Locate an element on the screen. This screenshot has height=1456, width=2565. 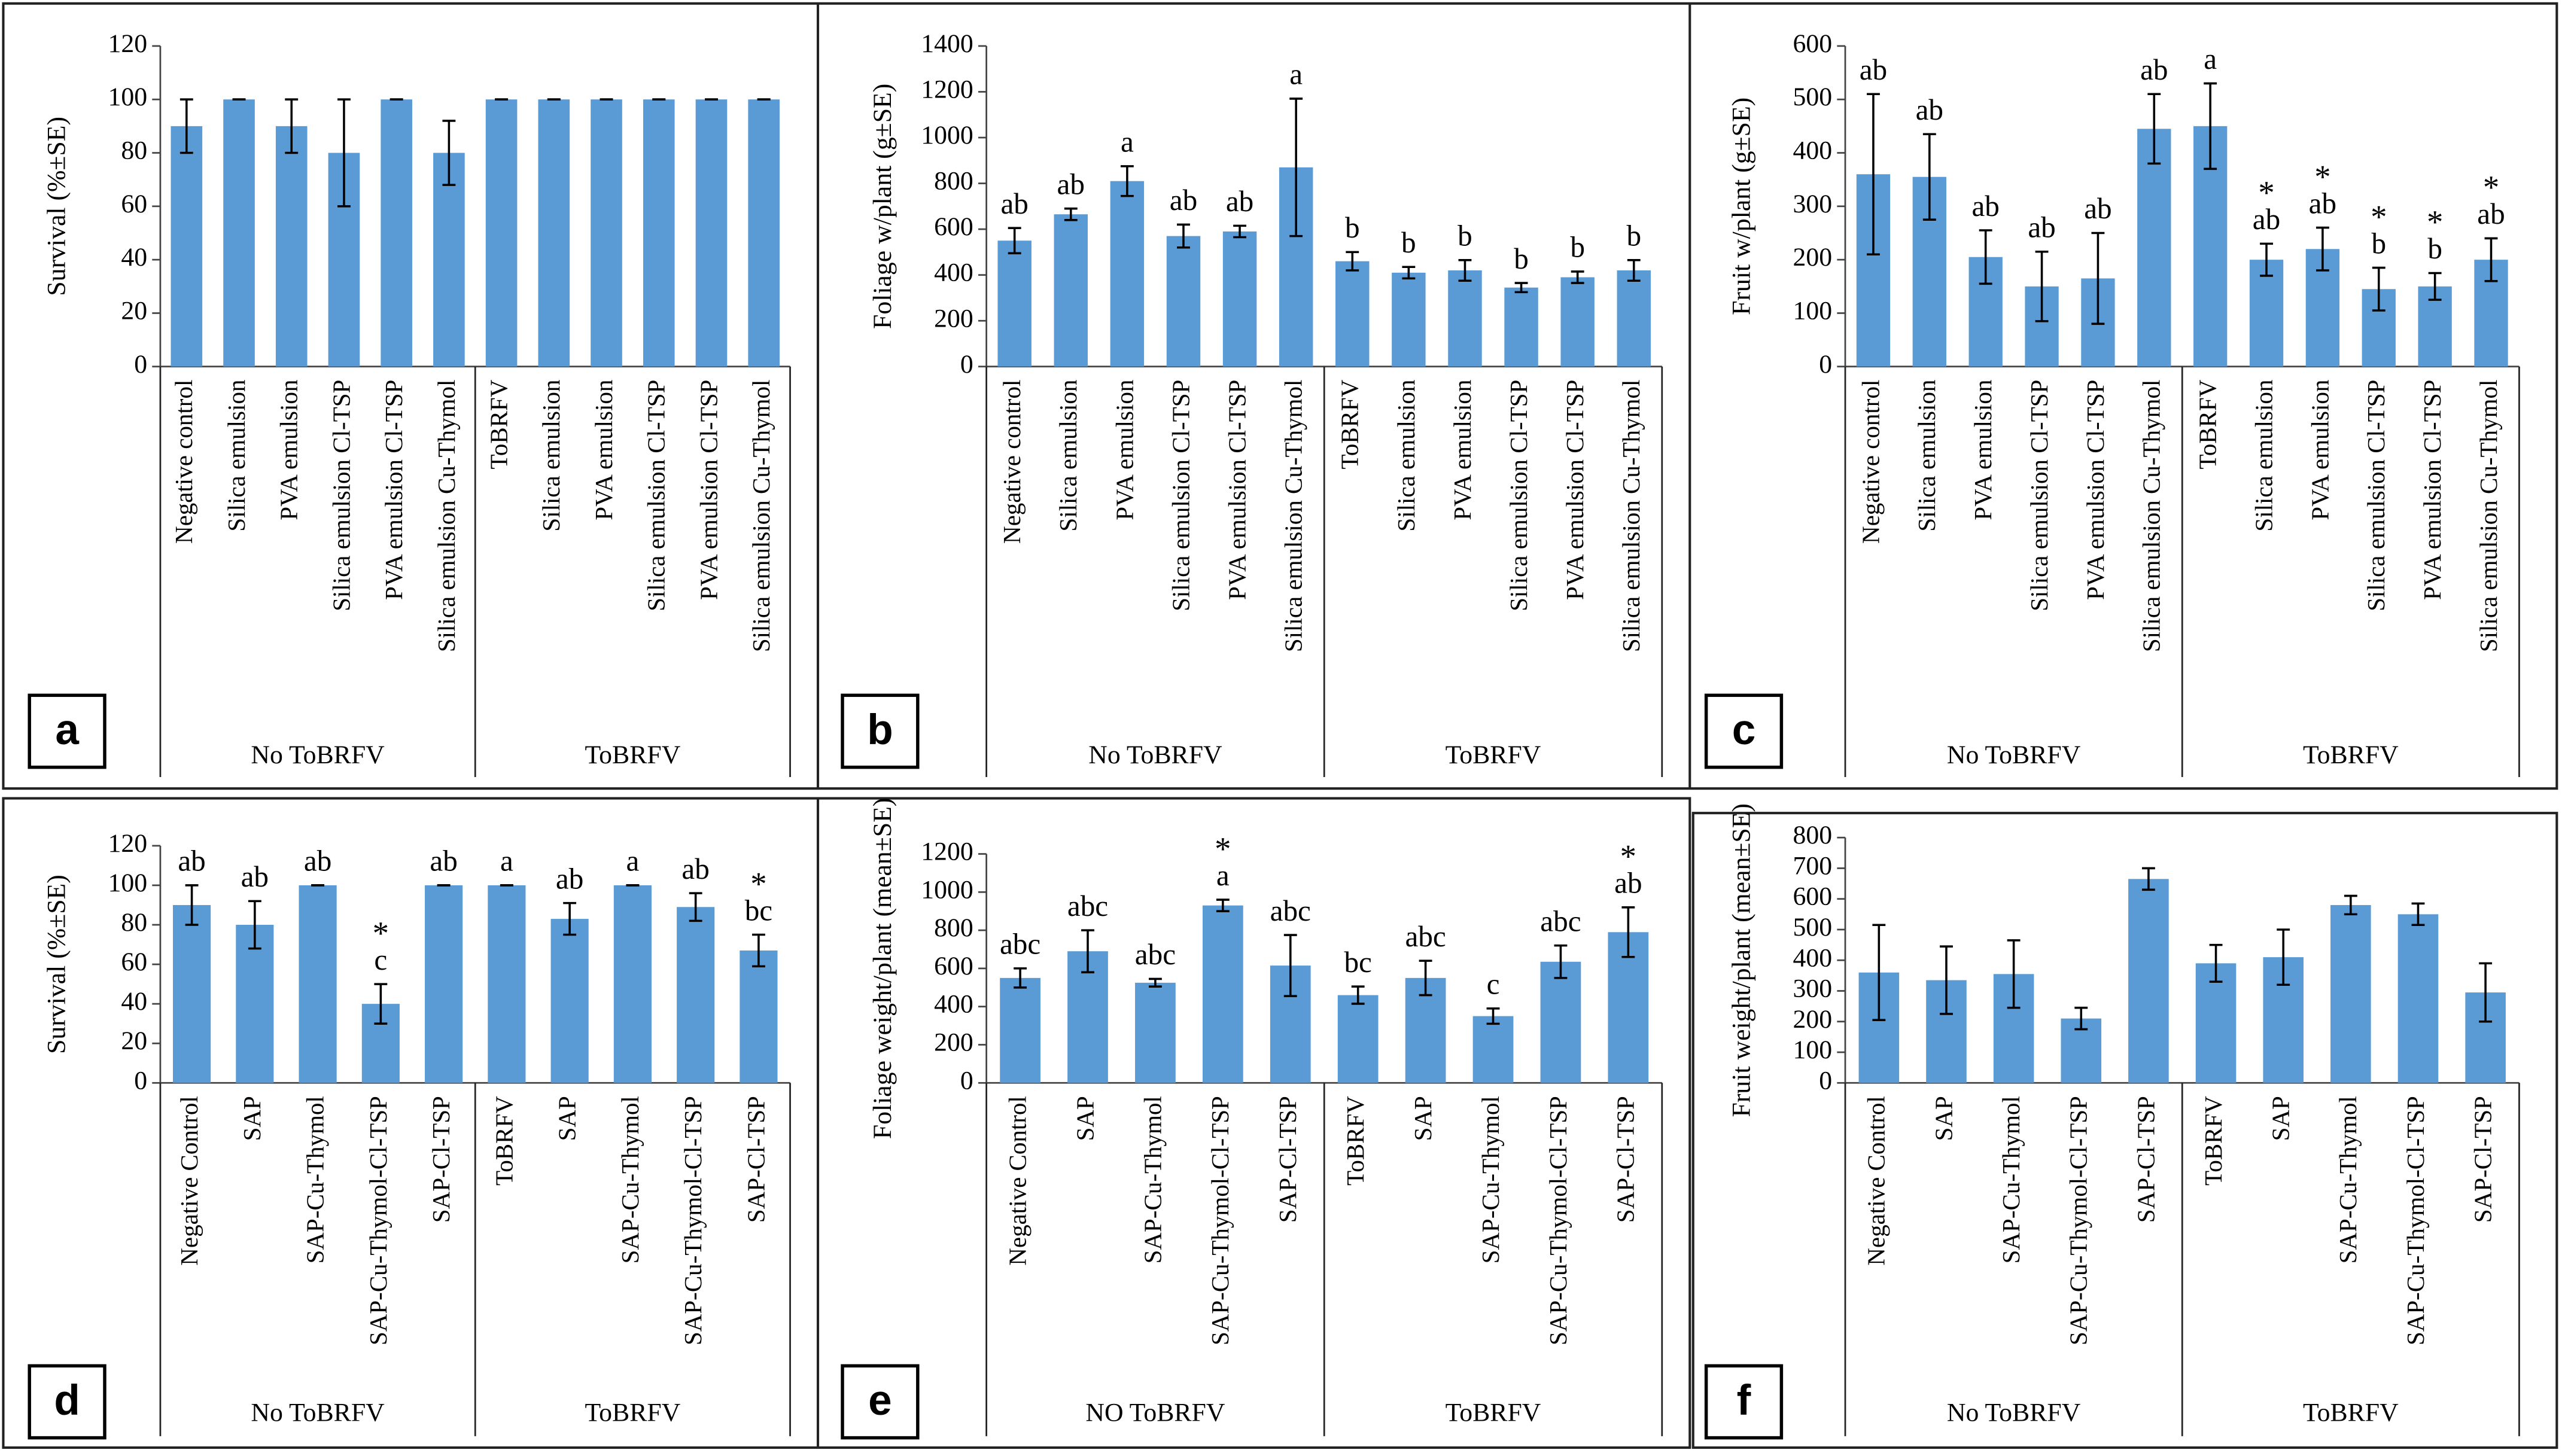
y-axis-label: Fruit w/plant (g±SE) is located at coordinates (1741, 206).